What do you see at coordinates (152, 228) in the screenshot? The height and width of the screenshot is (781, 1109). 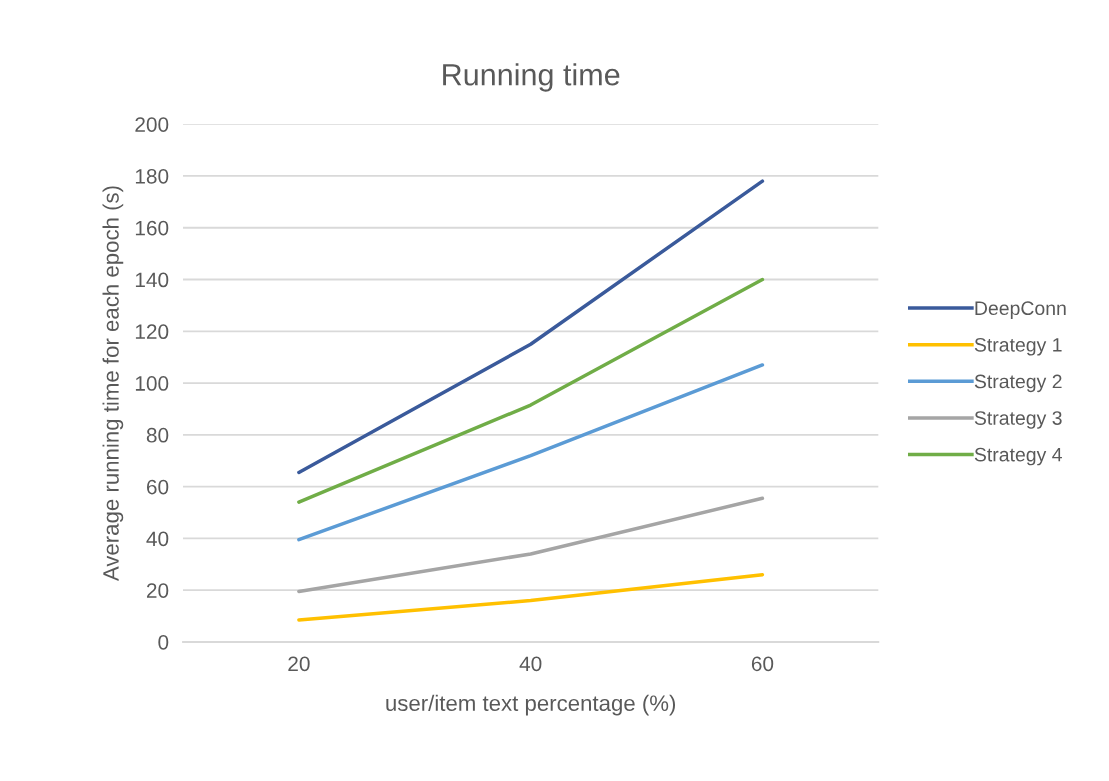 I see `y-tick-label: 160` at bounding box center [152, 228].